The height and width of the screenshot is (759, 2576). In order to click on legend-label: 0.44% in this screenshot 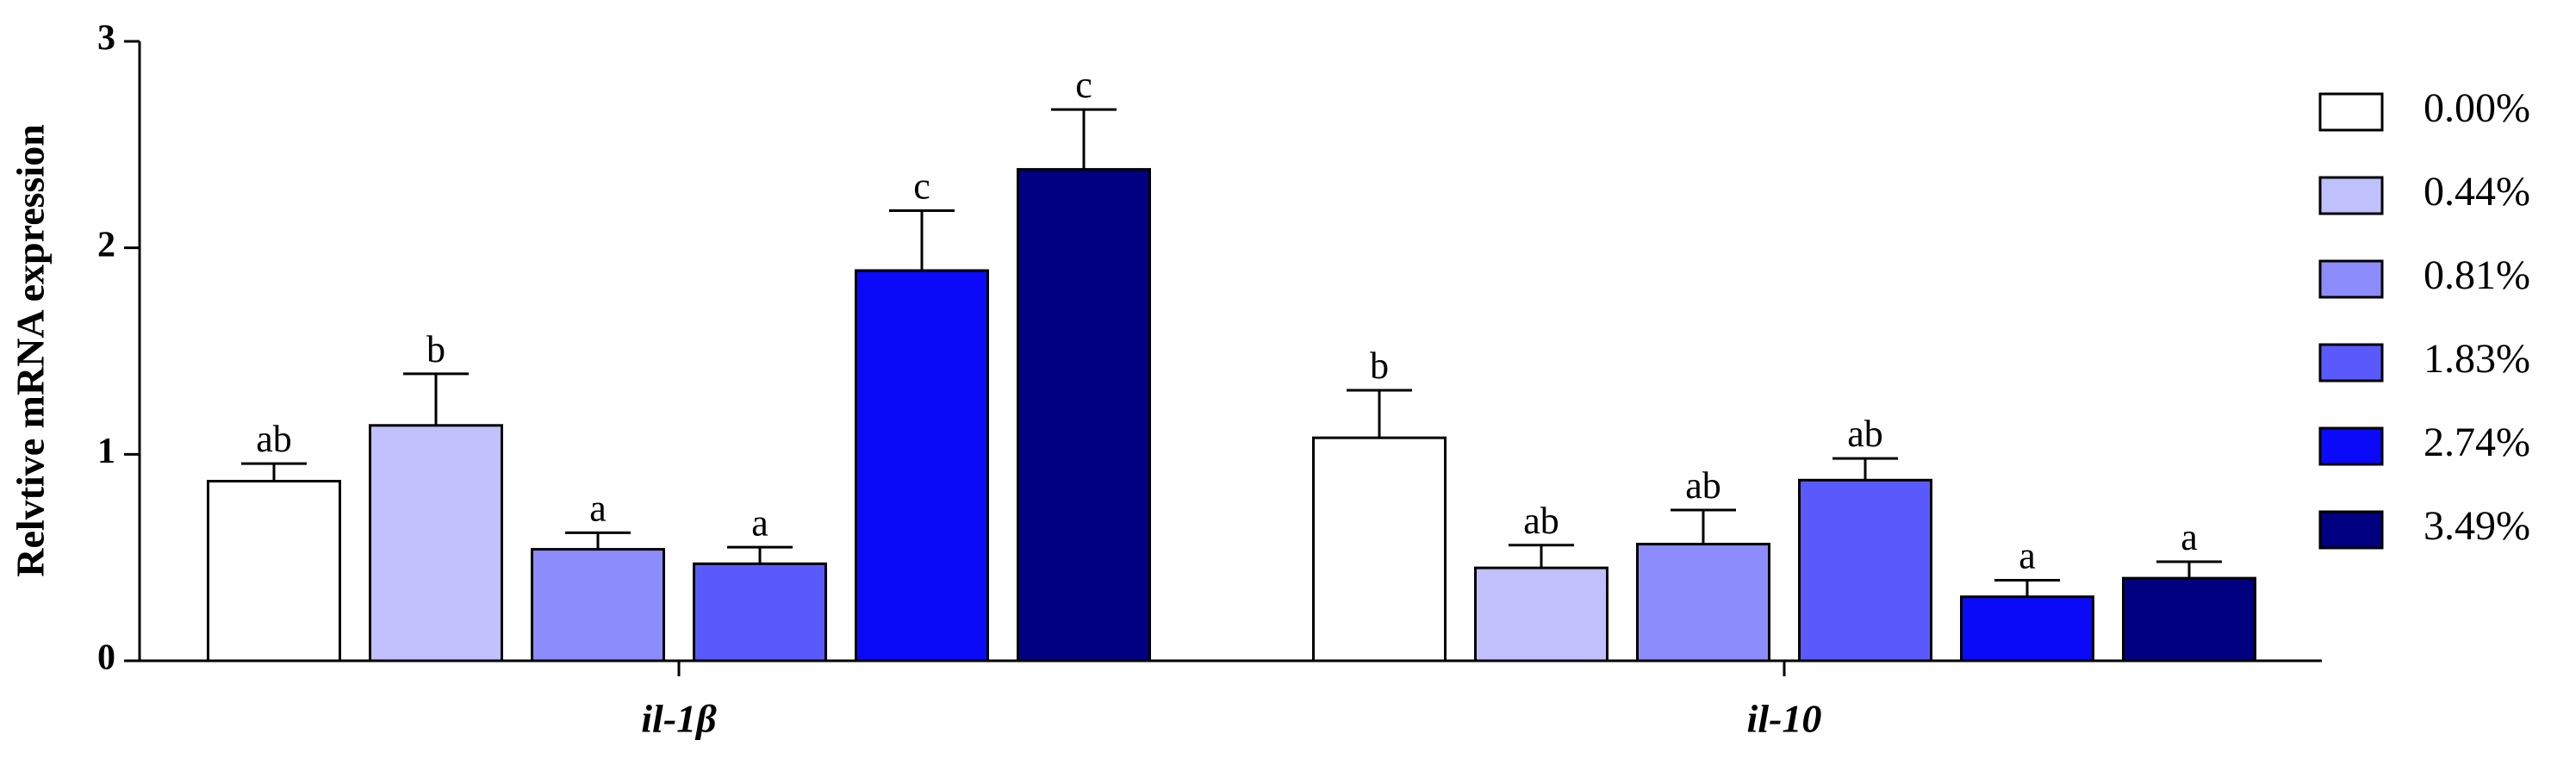, I will do `click(2477, 192)`.